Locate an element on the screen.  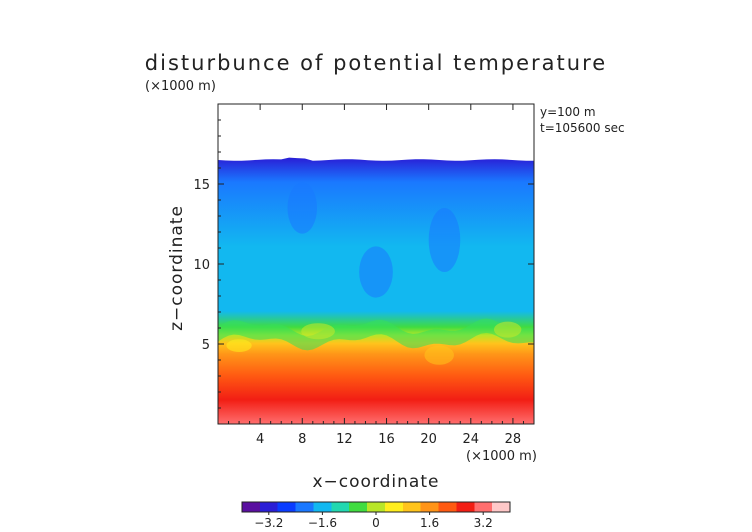
colorbar-tick-label: 3.2 is located at coordinates (483, 523).